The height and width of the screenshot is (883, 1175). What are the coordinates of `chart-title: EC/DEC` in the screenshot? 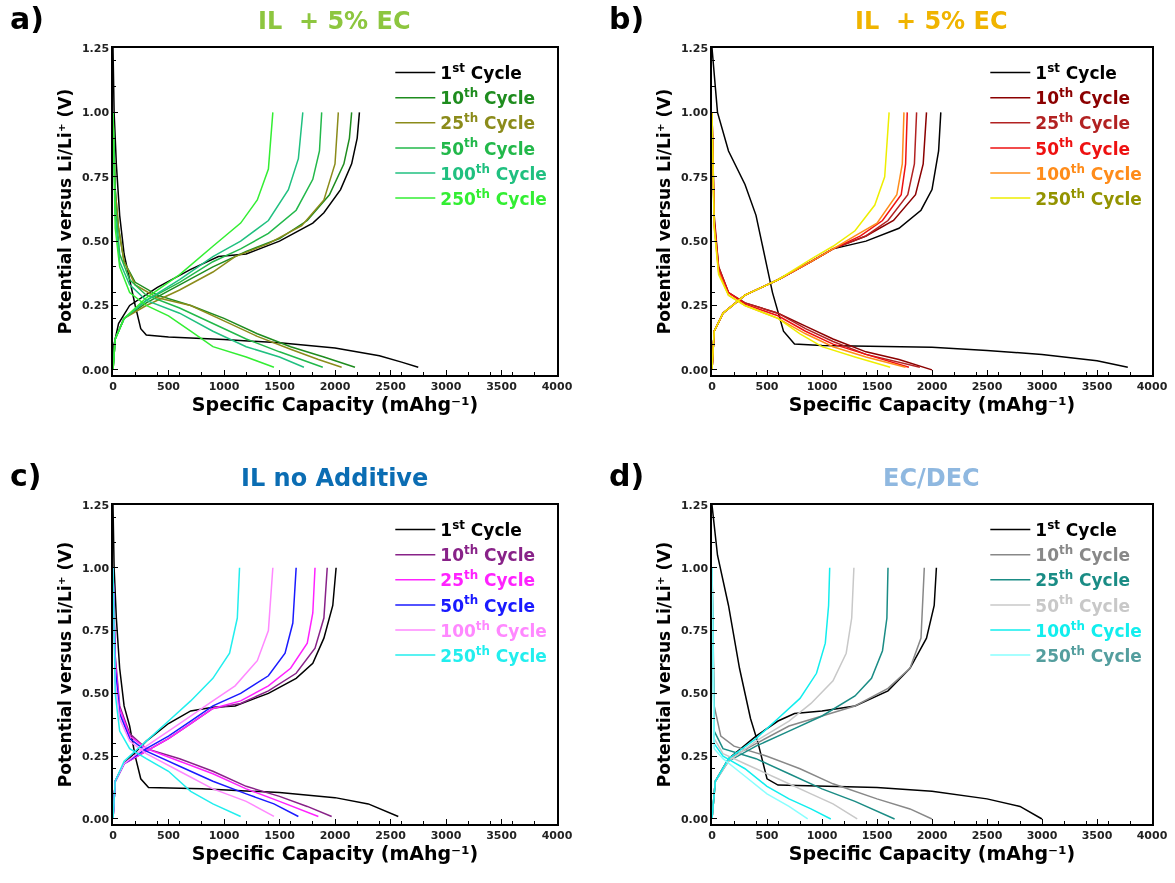 It's located at (931, 478).